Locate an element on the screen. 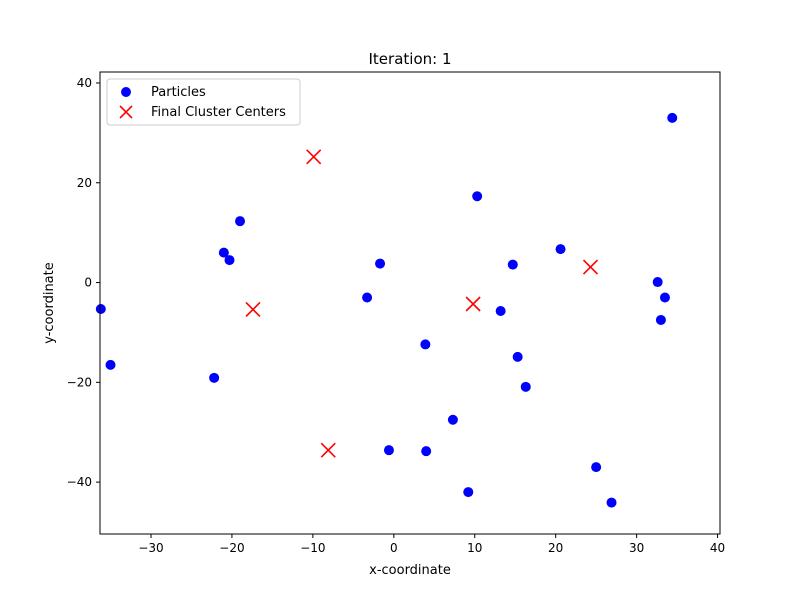  legend: Particles Final Cluster Centers is located at coordinates (203, 102).